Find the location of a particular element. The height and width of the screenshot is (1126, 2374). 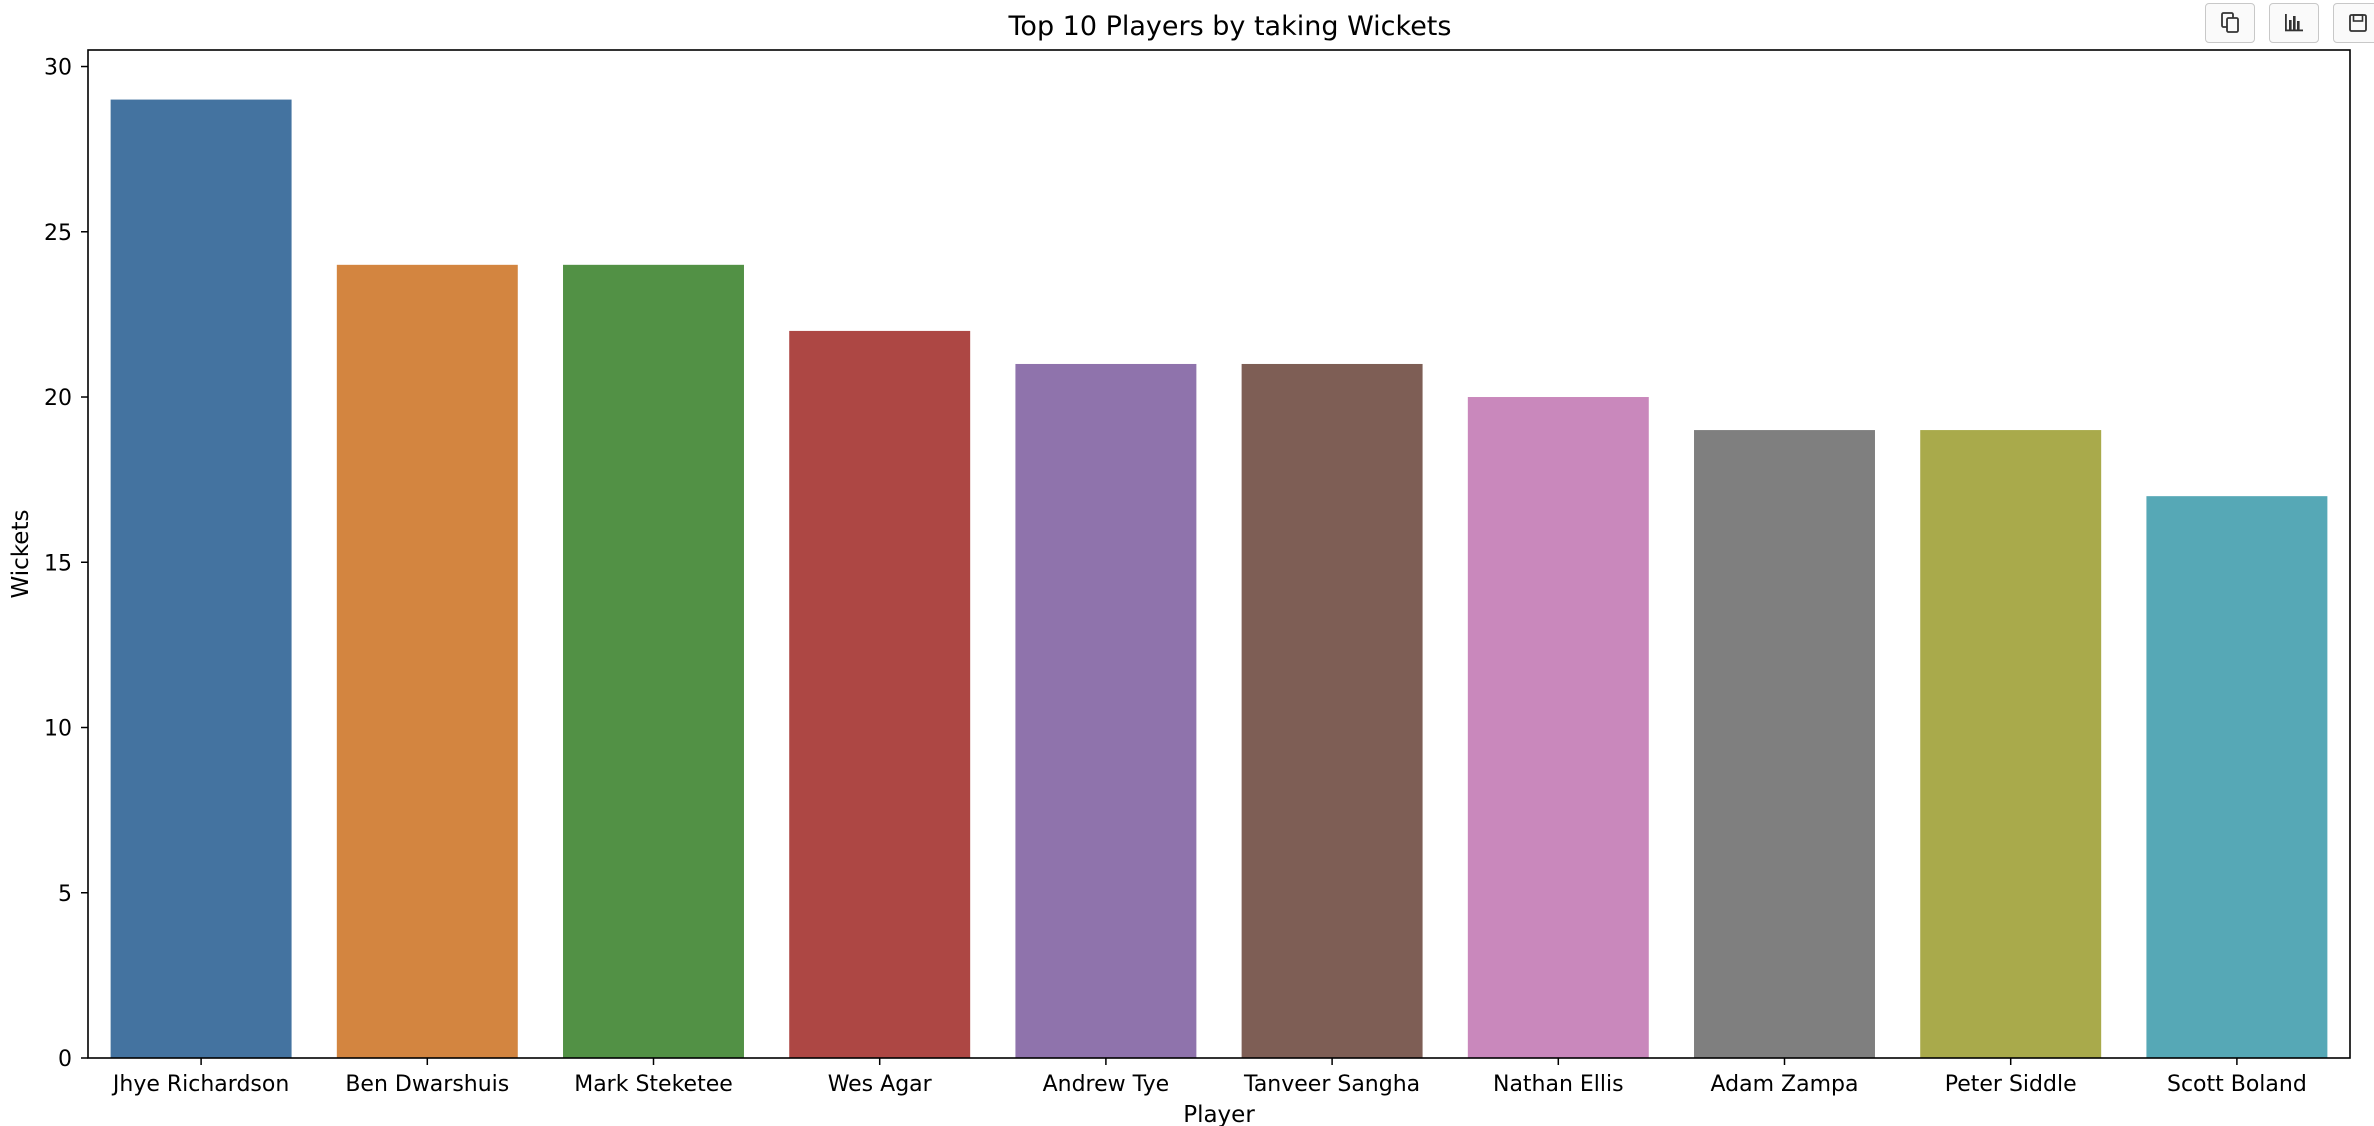

chart-title: Top 10 Players by taking Wickets is located at coordinates (1230, 26).